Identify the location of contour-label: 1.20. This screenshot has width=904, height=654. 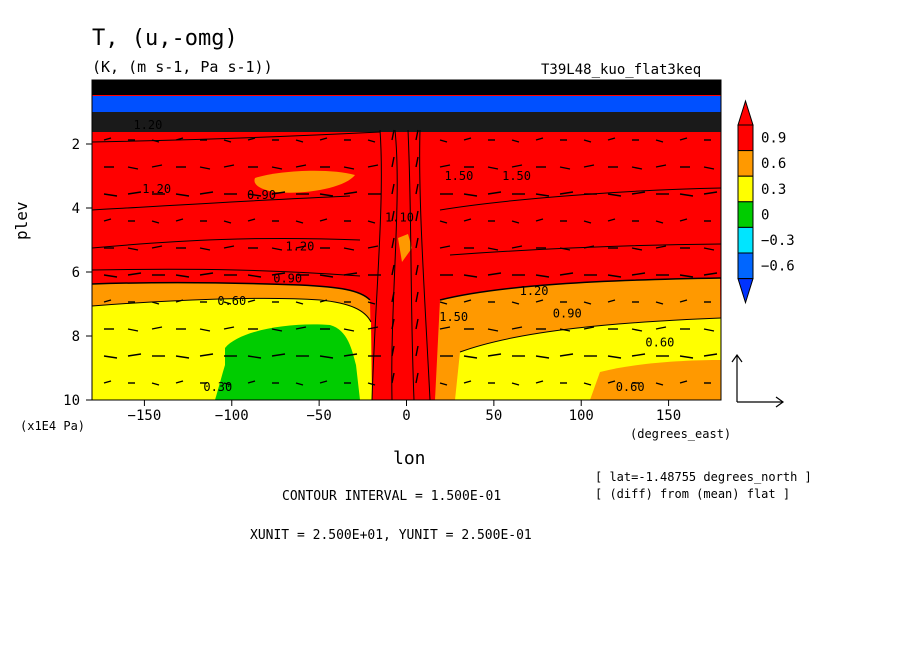
(156, 189).